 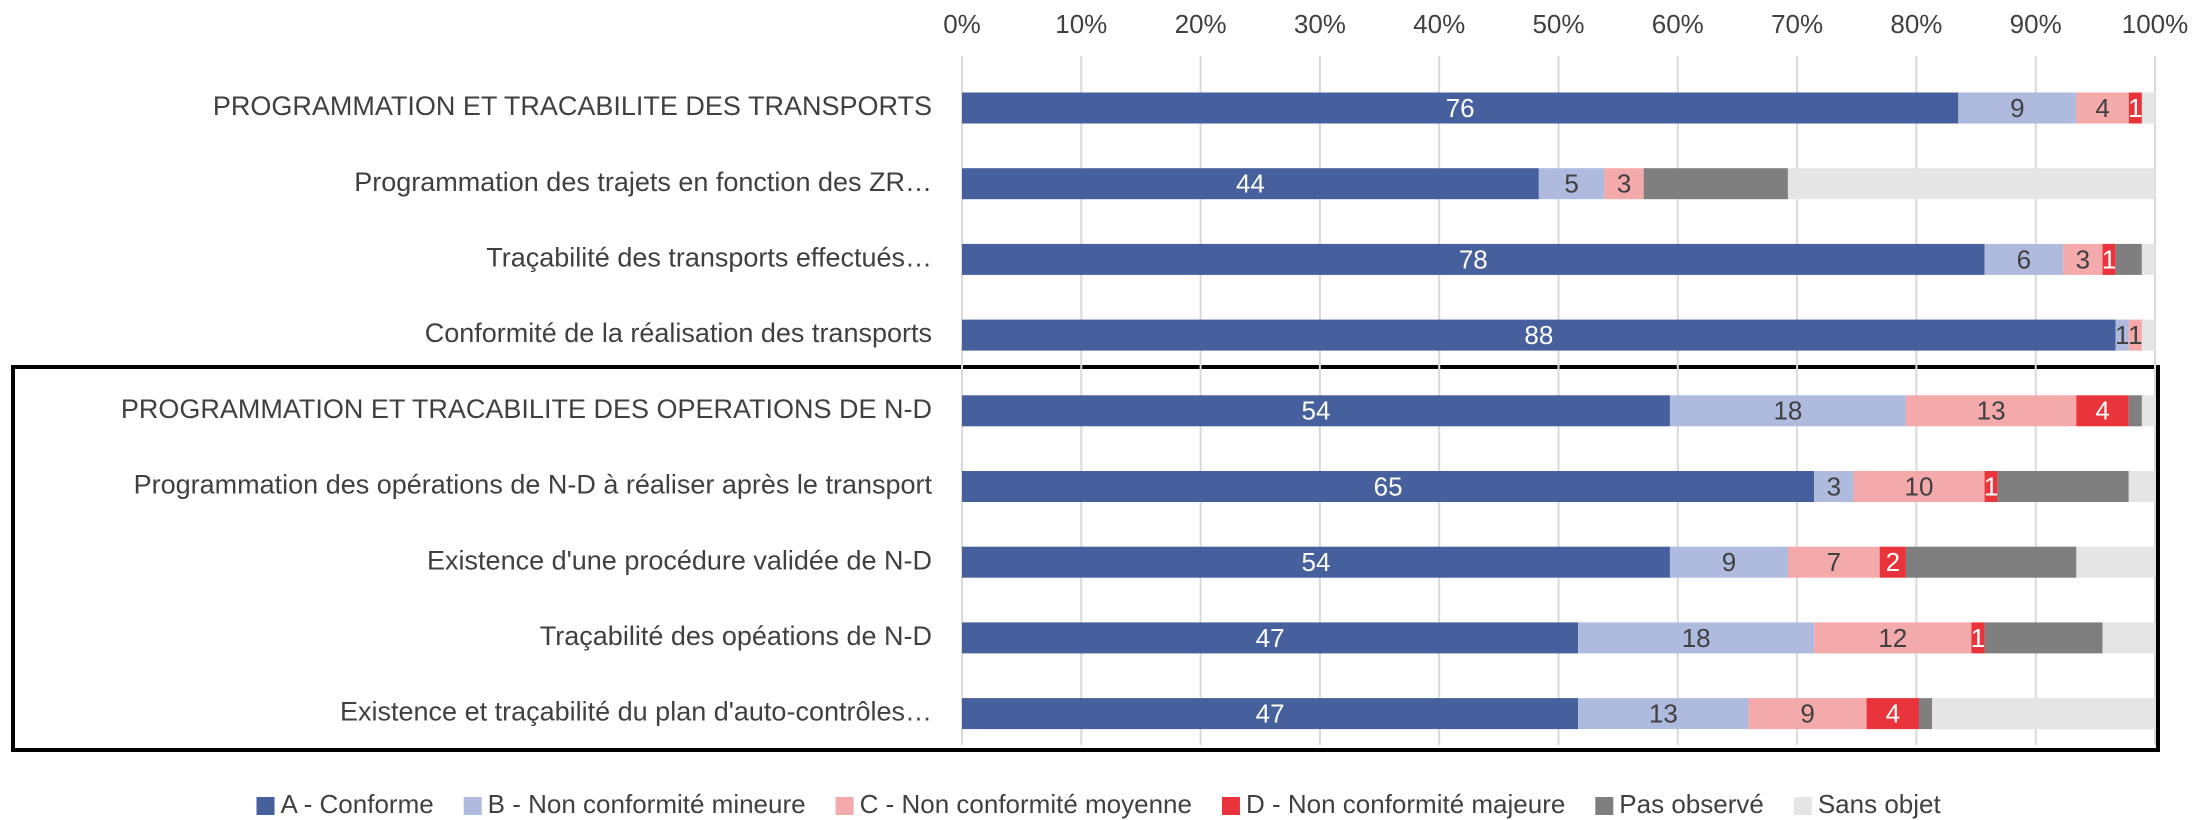 I want to click on x-tick-label: 50%, so click(x=1558, y=24).